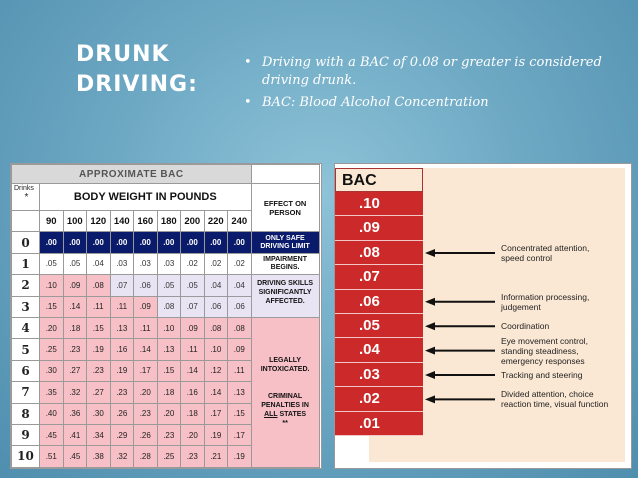 This screenshot has height=478, width=638. I want to click on table-row: 8.40.36.30.26.23.20.18.17.15, so click(165, 413).